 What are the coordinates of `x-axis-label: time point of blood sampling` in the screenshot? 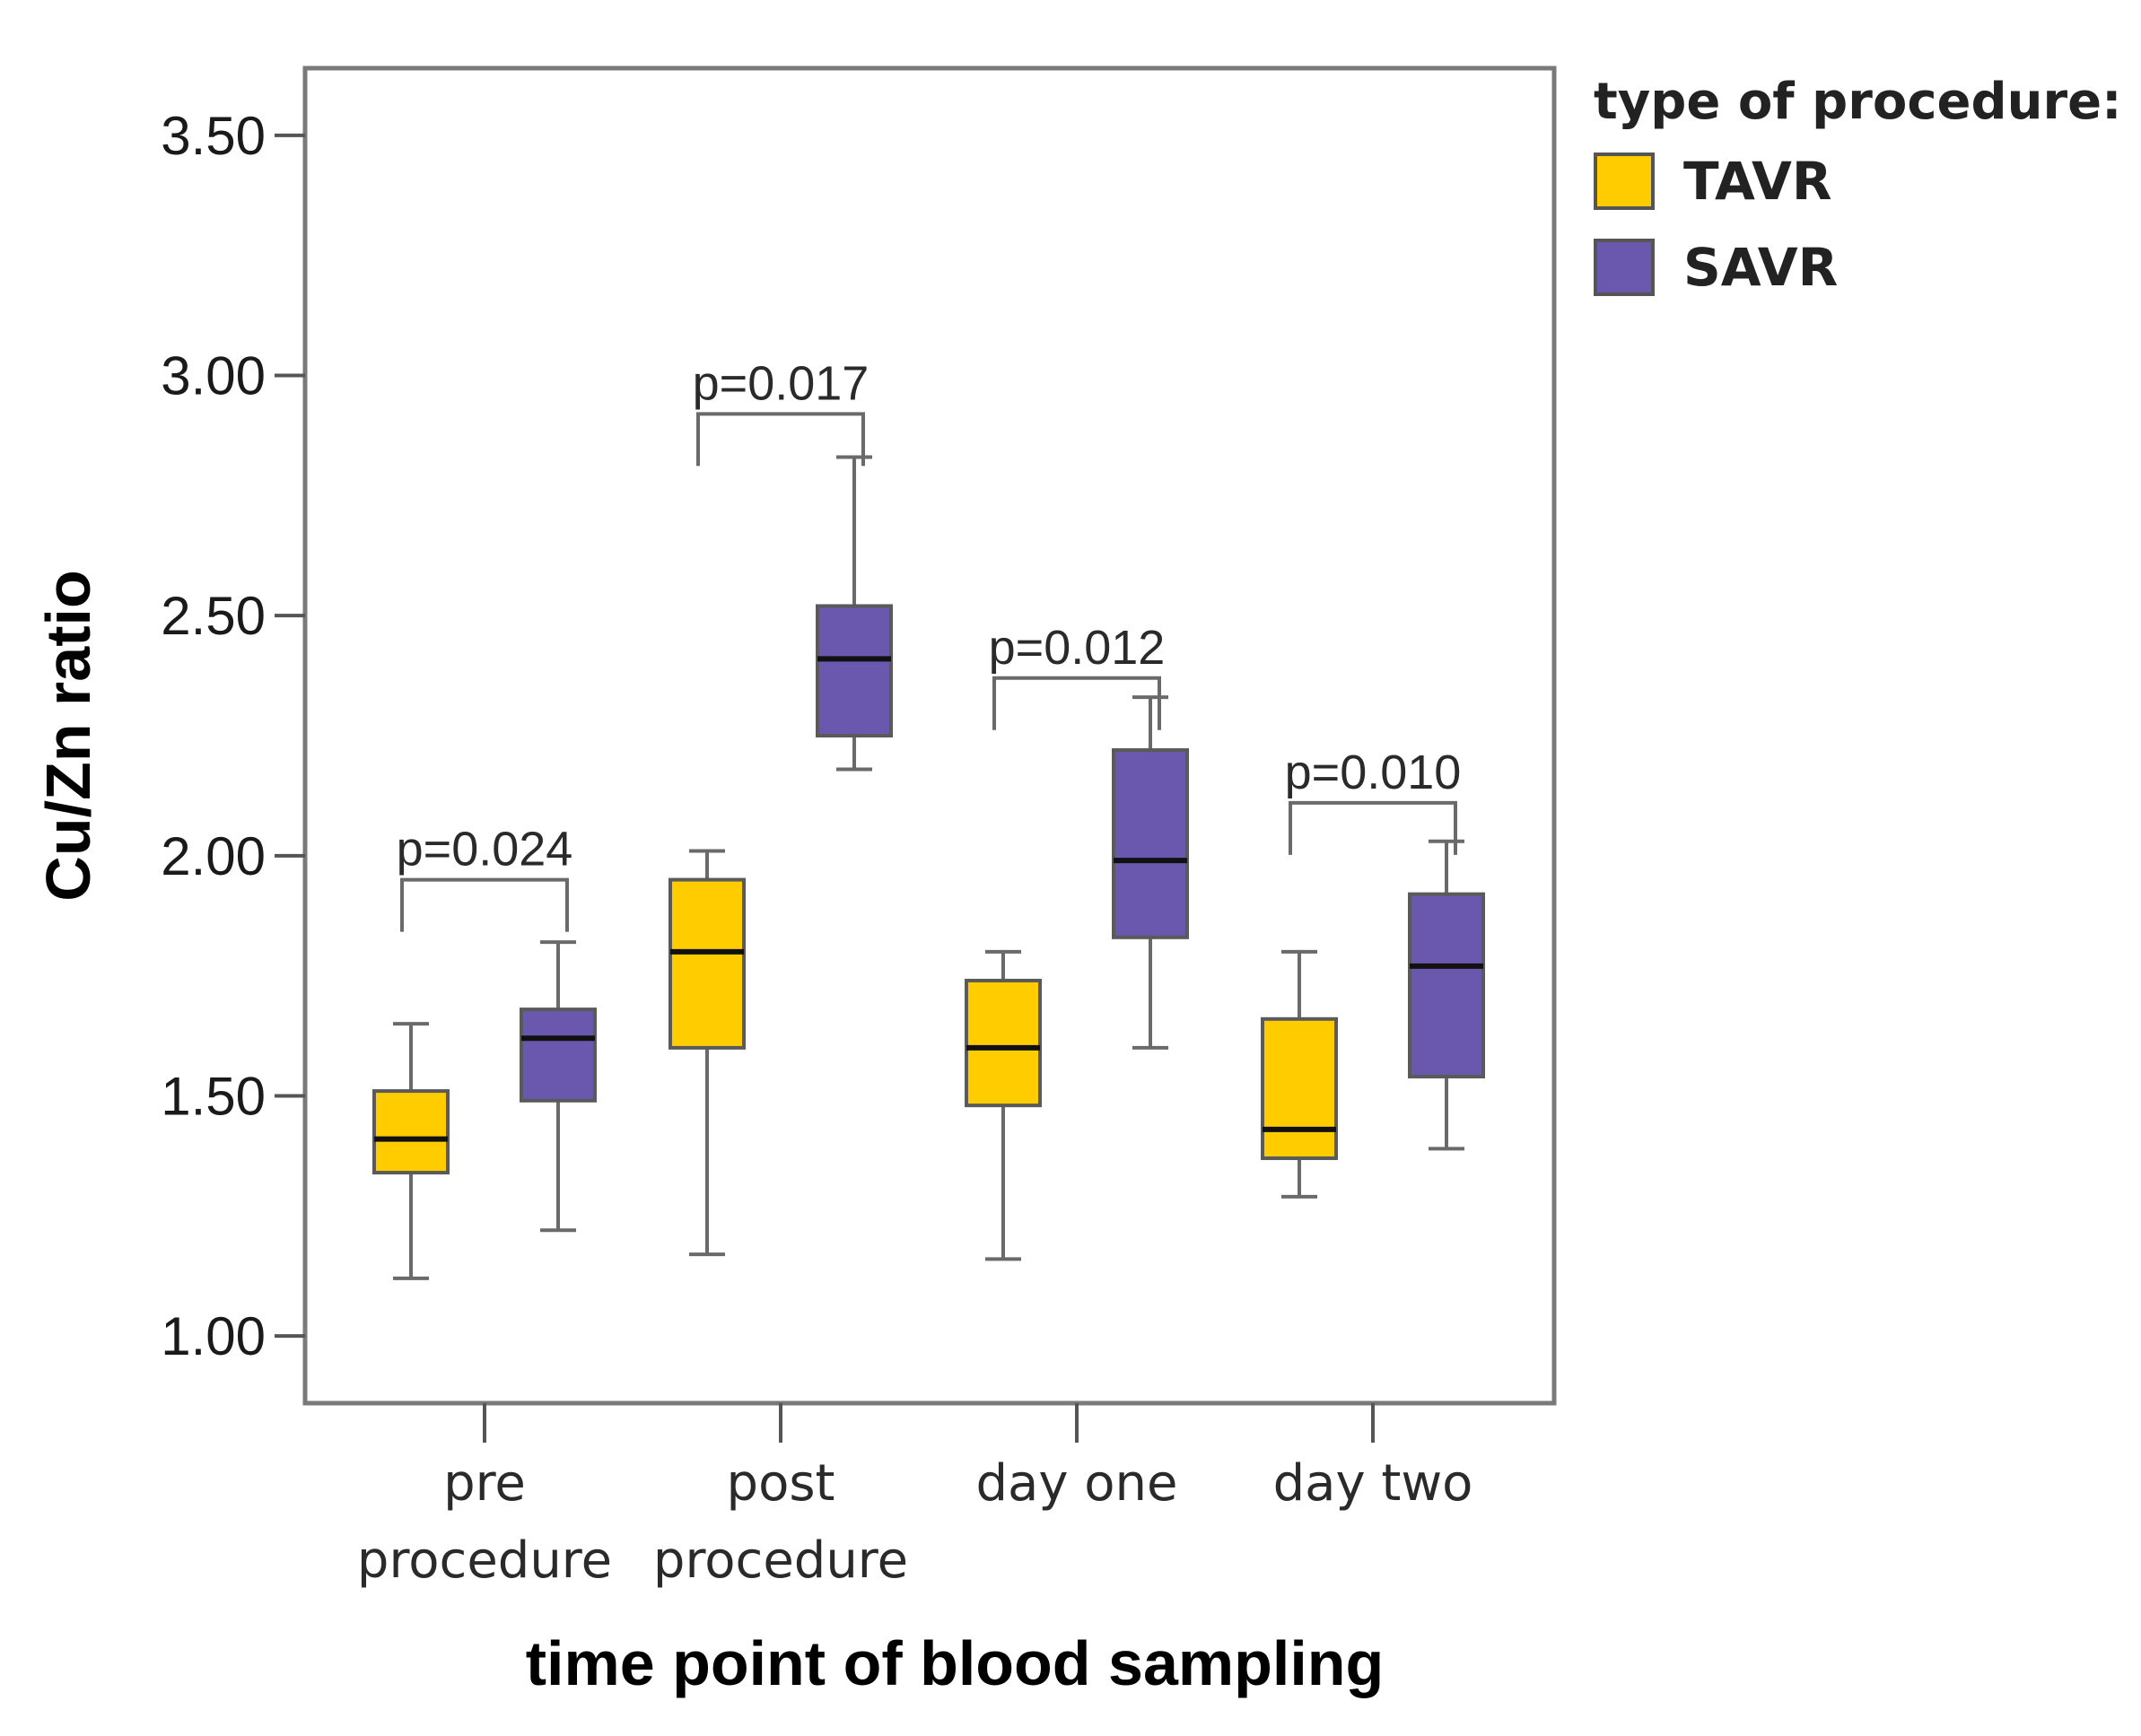 It's located at (955, 1663).